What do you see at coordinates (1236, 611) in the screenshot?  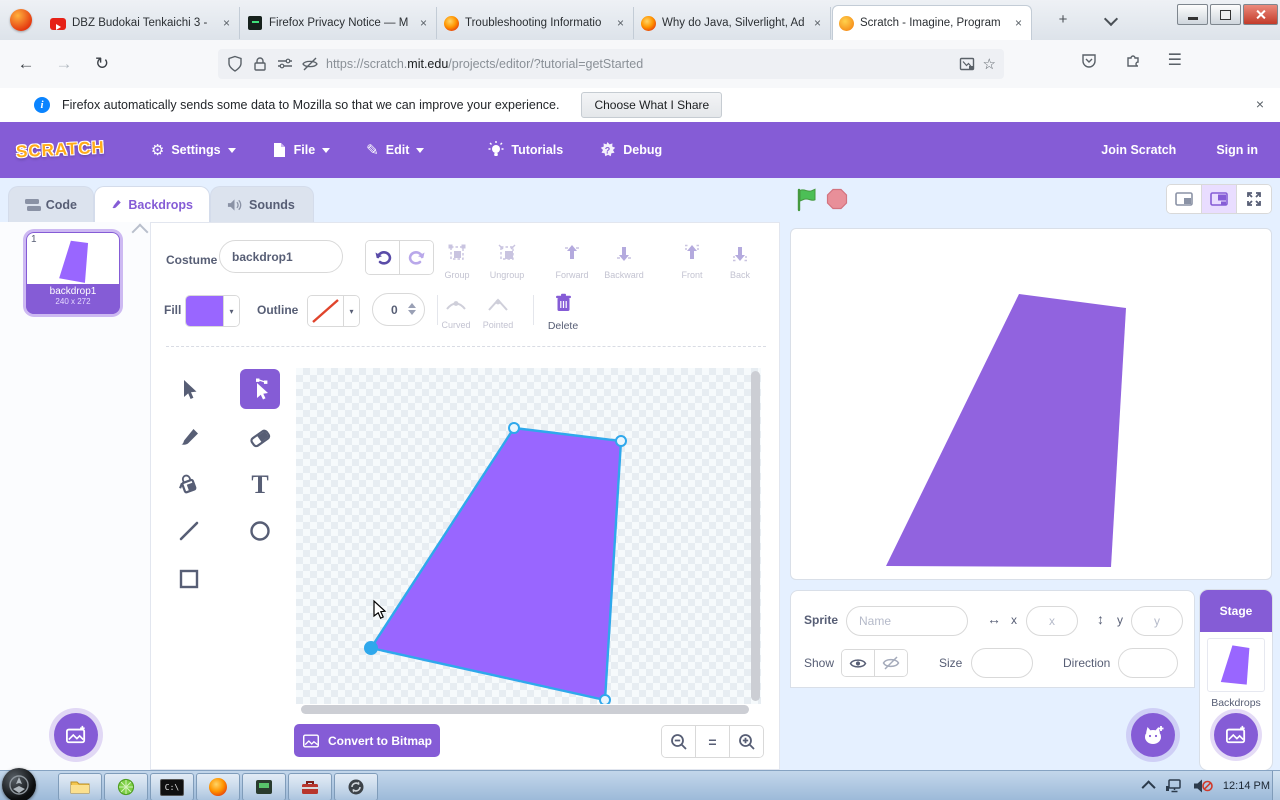 I see `stage-selector-header: Stage` at bounding box center [1236, 611].